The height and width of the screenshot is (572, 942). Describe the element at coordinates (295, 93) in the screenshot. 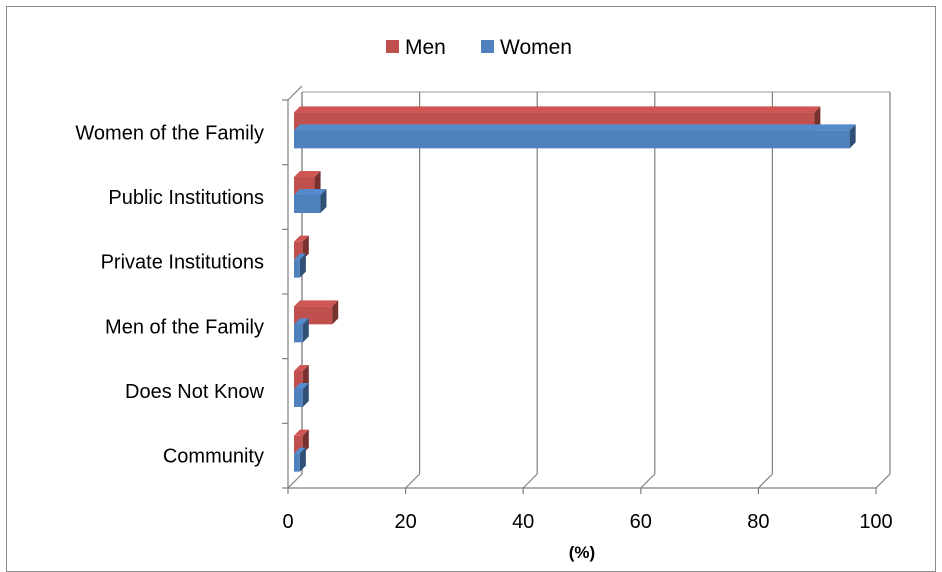

I see `left-wall-top` at that location.